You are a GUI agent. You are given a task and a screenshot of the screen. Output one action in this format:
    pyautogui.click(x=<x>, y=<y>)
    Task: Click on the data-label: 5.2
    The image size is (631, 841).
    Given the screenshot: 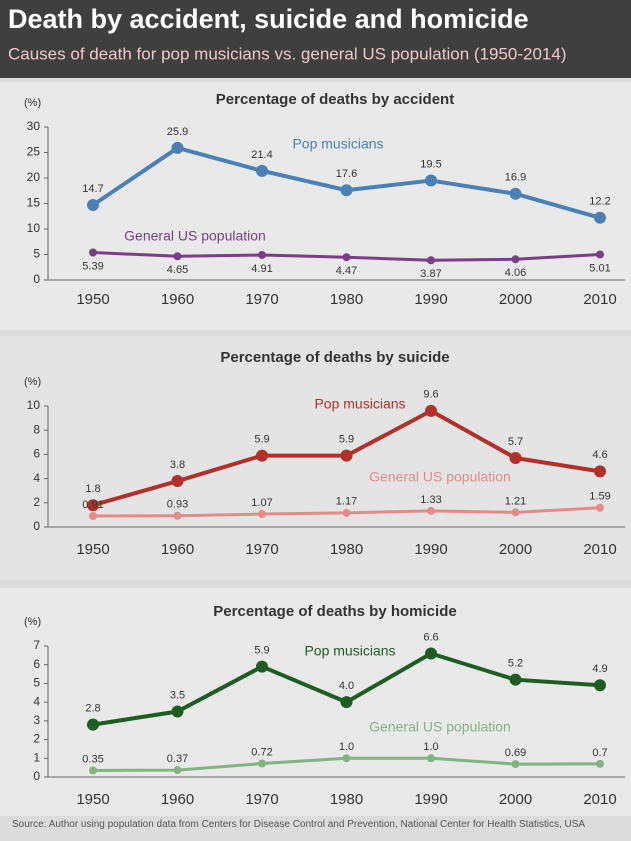 What is the action you would take?
    pyautogui.click(x=515, y=664)
    